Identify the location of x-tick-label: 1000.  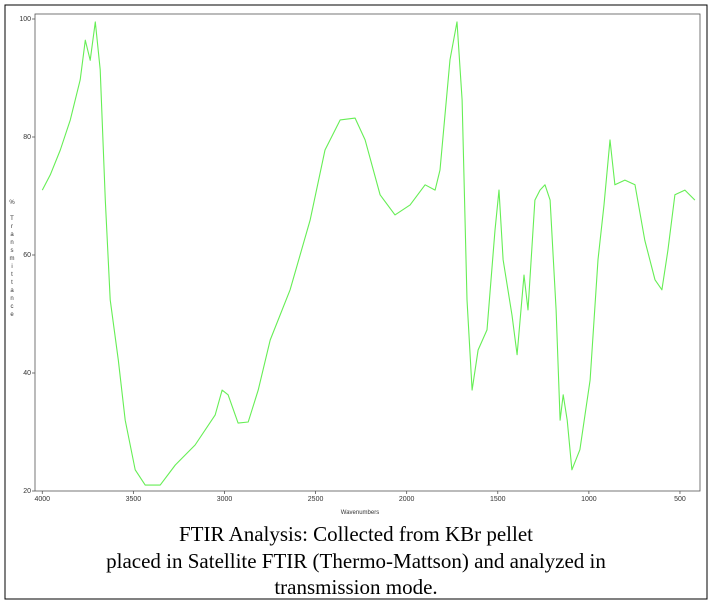
(589, 499).